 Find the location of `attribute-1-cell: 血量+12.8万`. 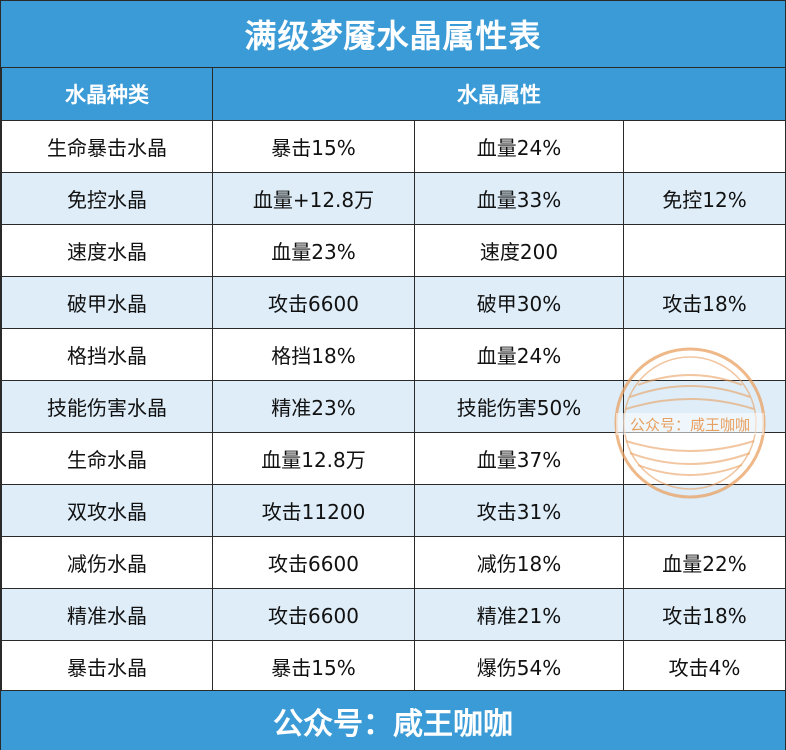

attribute-1-cell: 血量+12.8万 is located at coordinates (313, 198).